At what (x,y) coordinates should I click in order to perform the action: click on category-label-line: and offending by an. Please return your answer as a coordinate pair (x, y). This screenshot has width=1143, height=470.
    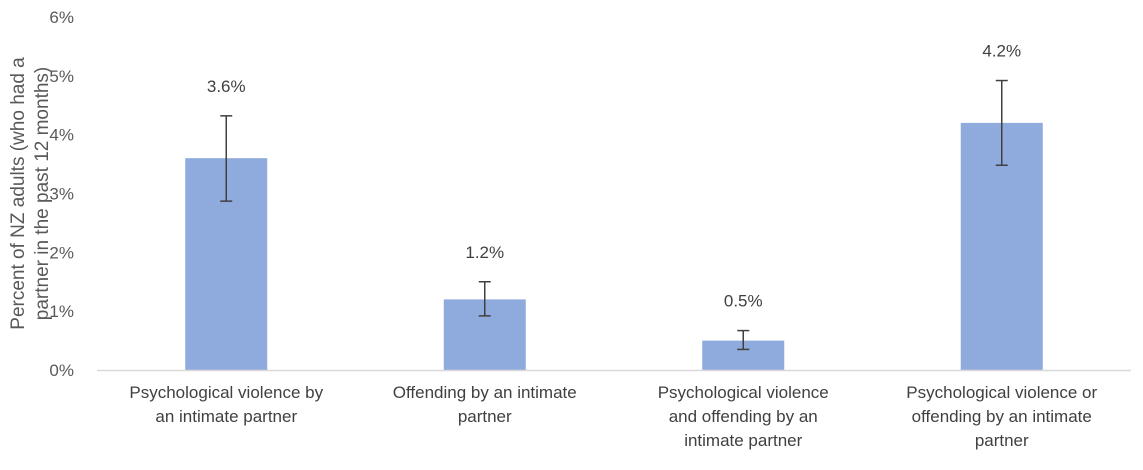
    Looking at the image, I should click on (743, 416).